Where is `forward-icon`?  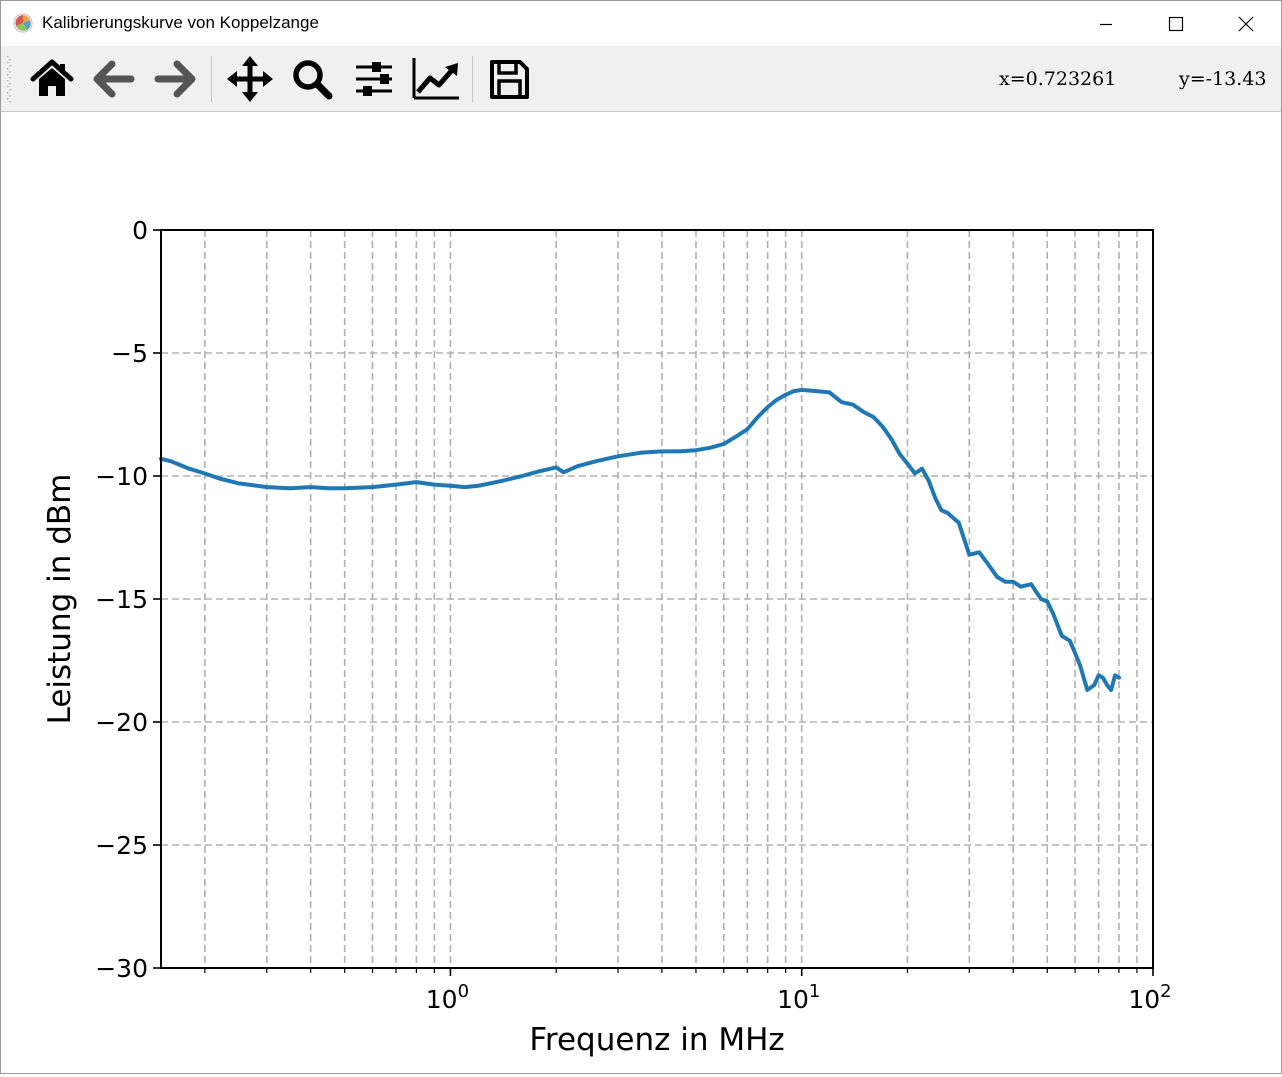
forward-icon is located at coordinates (175, 79).